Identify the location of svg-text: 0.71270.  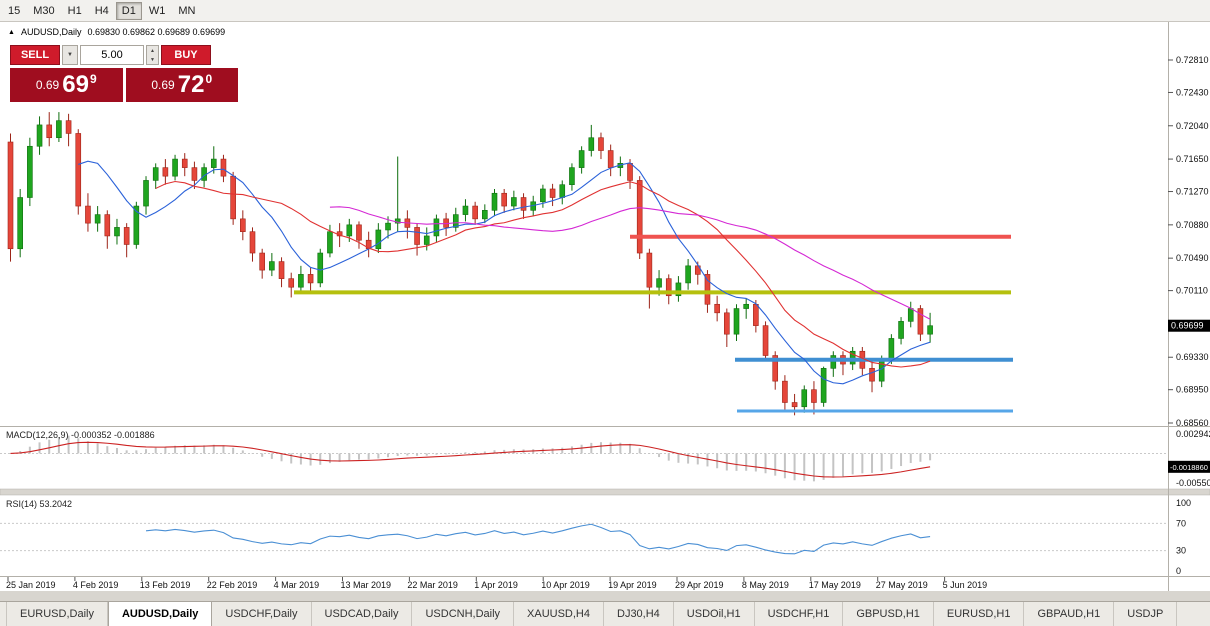
(1192, 192).